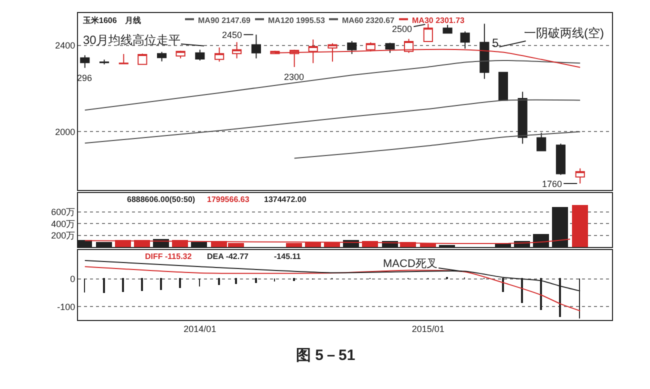  Describe the element at coordinates (168, 256) in the screenshot. I see `series-label: DIFF -115.32` at that location.